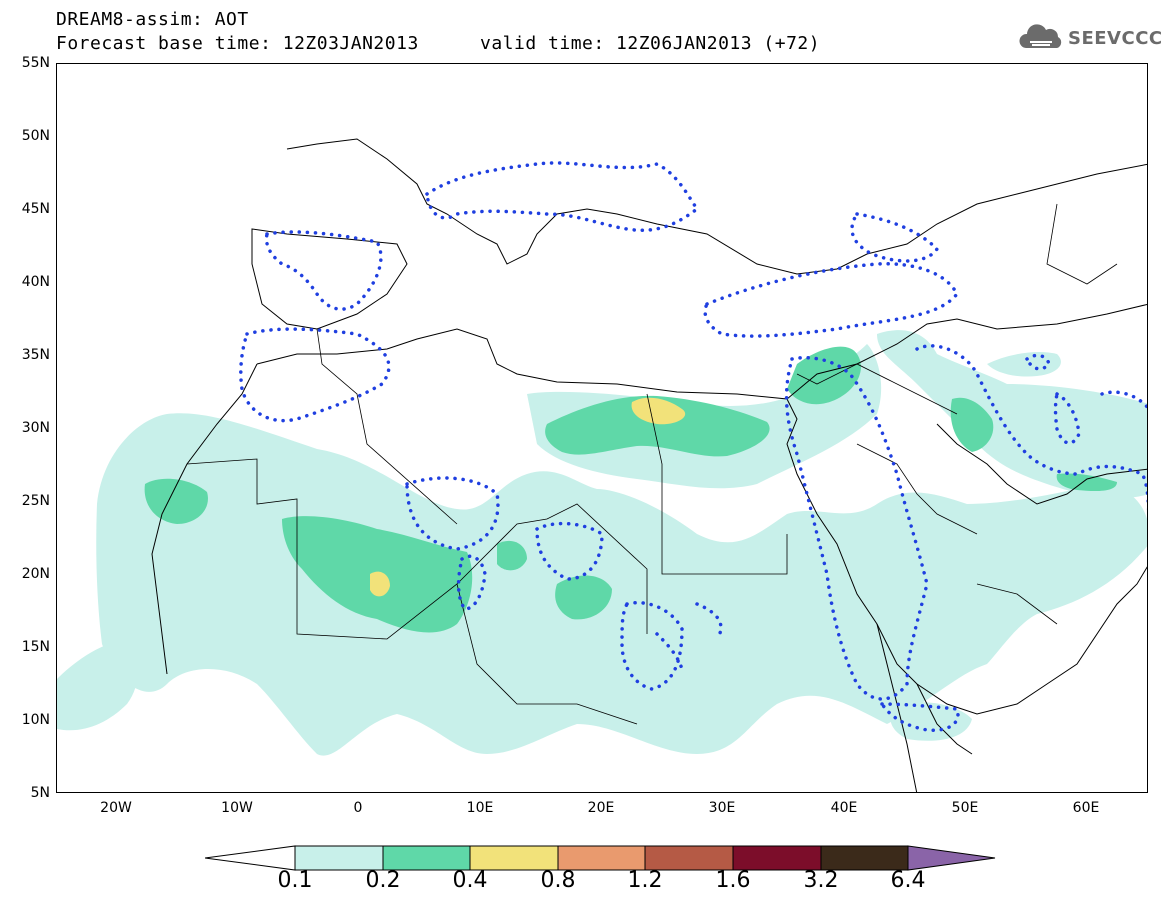 The height and width of the screenshot is (905, 1165). I want to click on colorbar-label: 1.2, so click(645, 880).